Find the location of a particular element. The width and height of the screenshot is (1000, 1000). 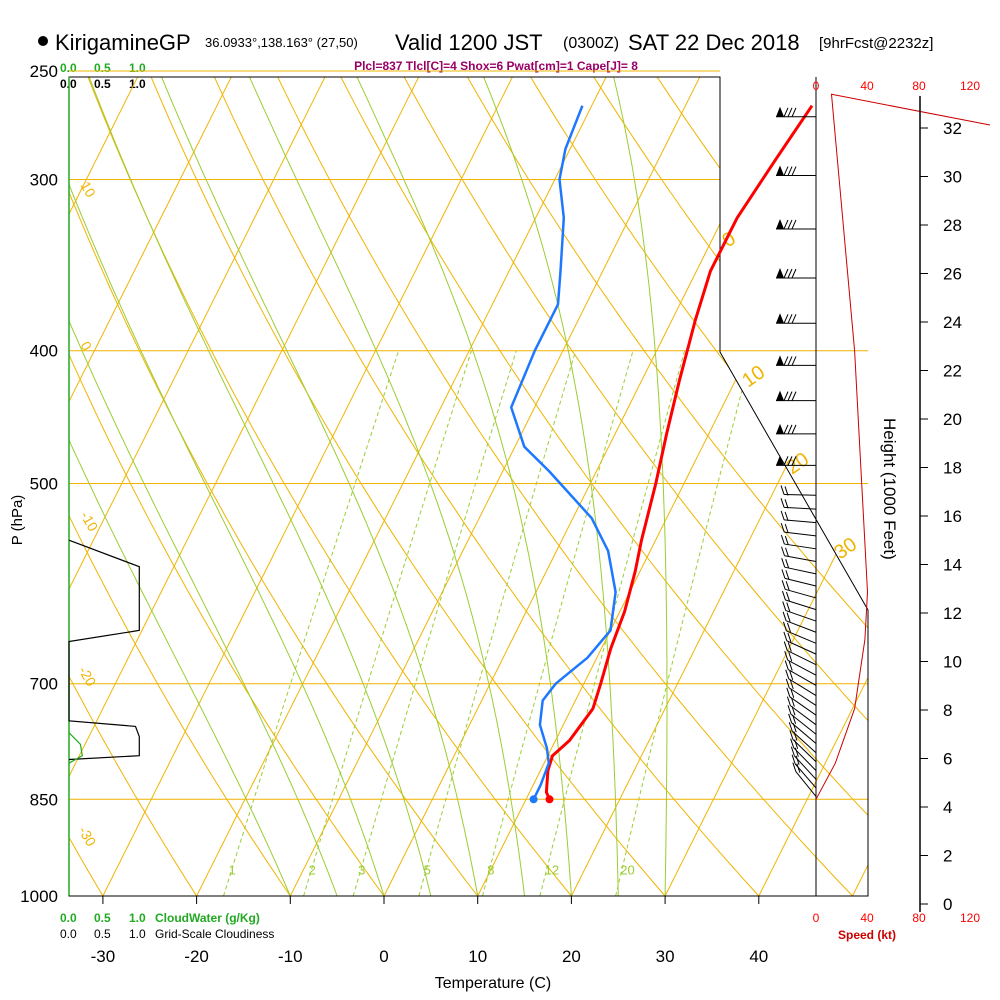

height-tick-label: 0 is located at coordinates (947, 904).